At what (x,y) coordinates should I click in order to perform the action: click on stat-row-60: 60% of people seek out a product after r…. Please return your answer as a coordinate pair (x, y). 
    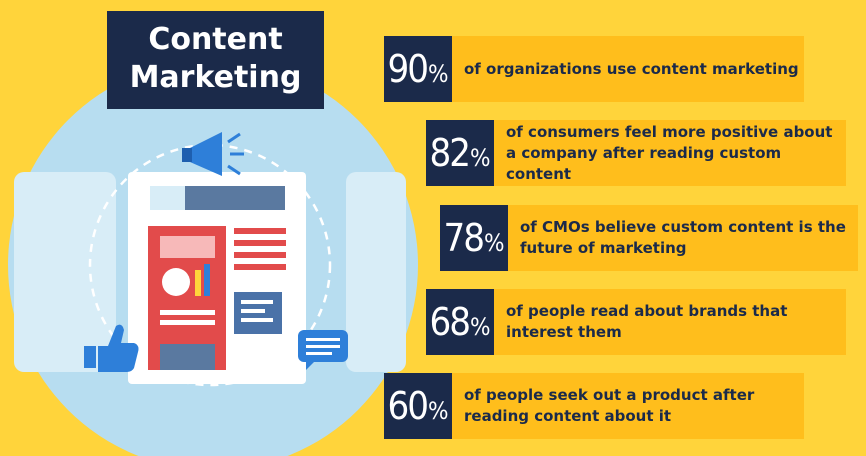
    Looking at the image, I should click on (594, 406).